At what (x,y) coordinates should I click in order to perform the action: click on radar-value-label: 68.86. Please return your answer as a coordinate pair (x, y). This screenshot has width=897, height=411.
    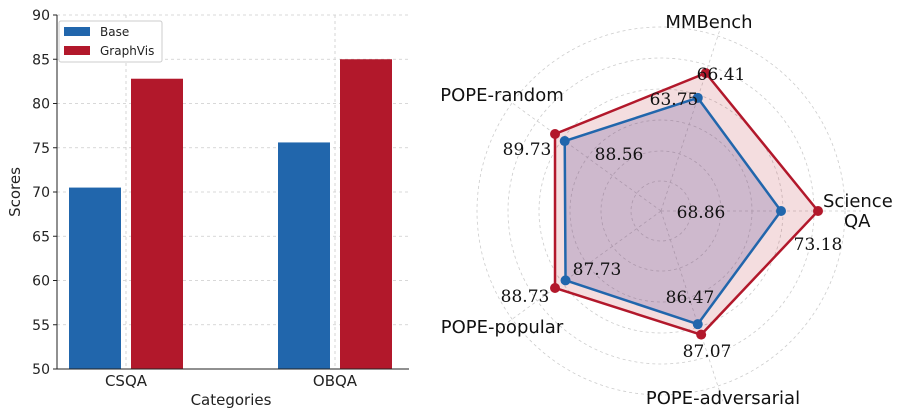
    Looking at the image, I should click on (701, 213).